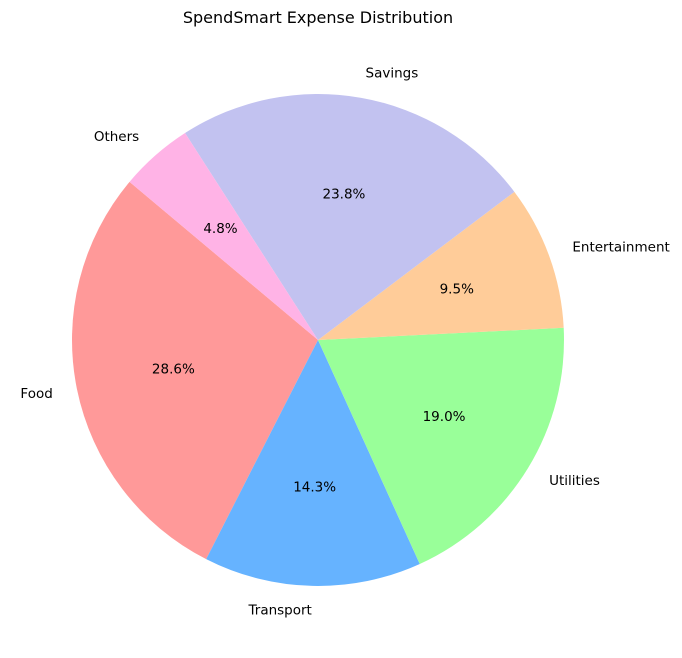  What do you see at coordinates (280, 611) in the screenshot?
I see `category-label-transport: Transport` at bounding box center [280, 611].